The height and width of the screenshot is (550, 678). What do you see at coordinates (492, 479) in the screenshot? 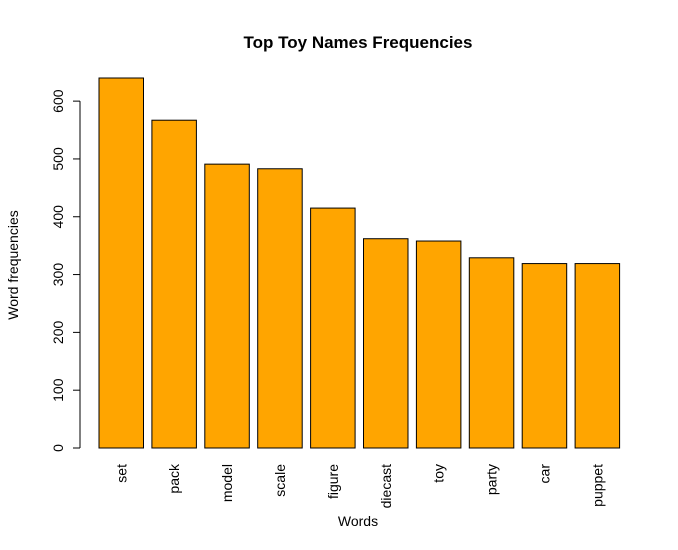
I see `x-tick-label-party: party` at bounding box center [492, 479].